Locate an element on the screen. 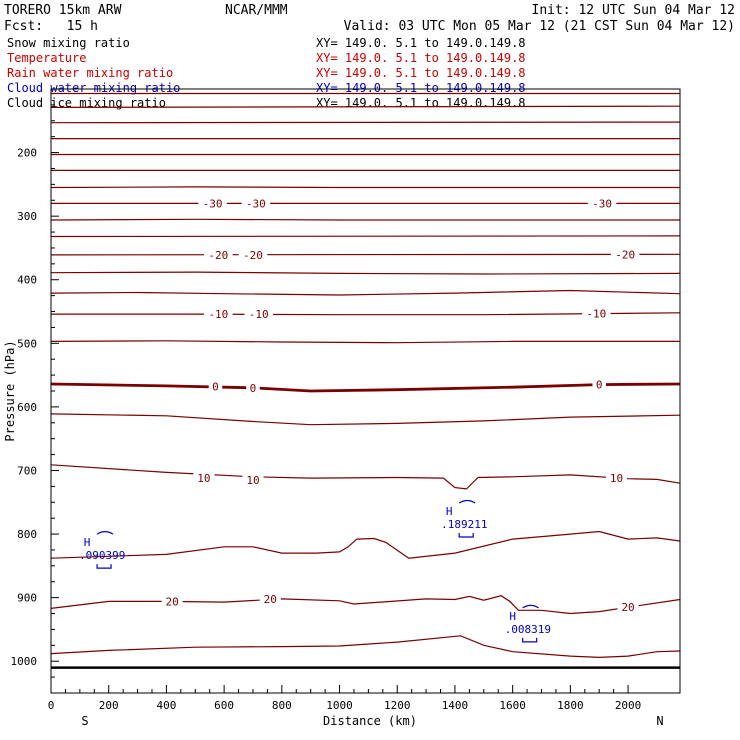 Image resolution: width=740 pixels, height=740 pixels. x-axis-label: Distance (km) is located at coordinates (370, 721).